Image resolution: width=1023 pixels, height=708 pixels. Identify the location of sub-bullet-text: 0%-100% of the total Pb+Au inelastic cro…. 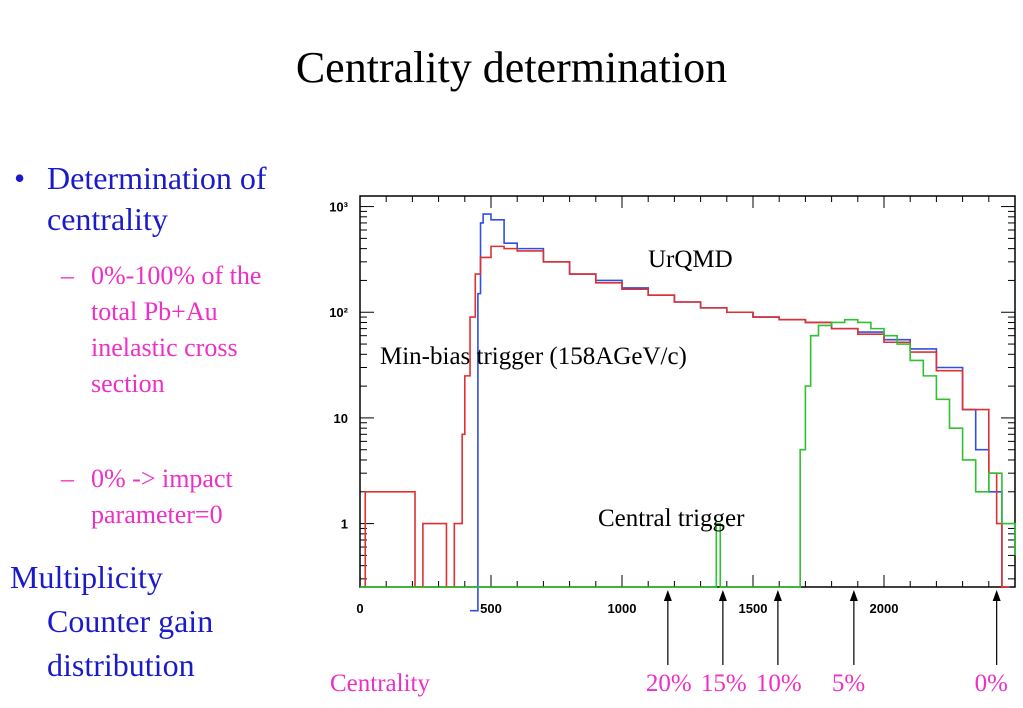
(176, 329).